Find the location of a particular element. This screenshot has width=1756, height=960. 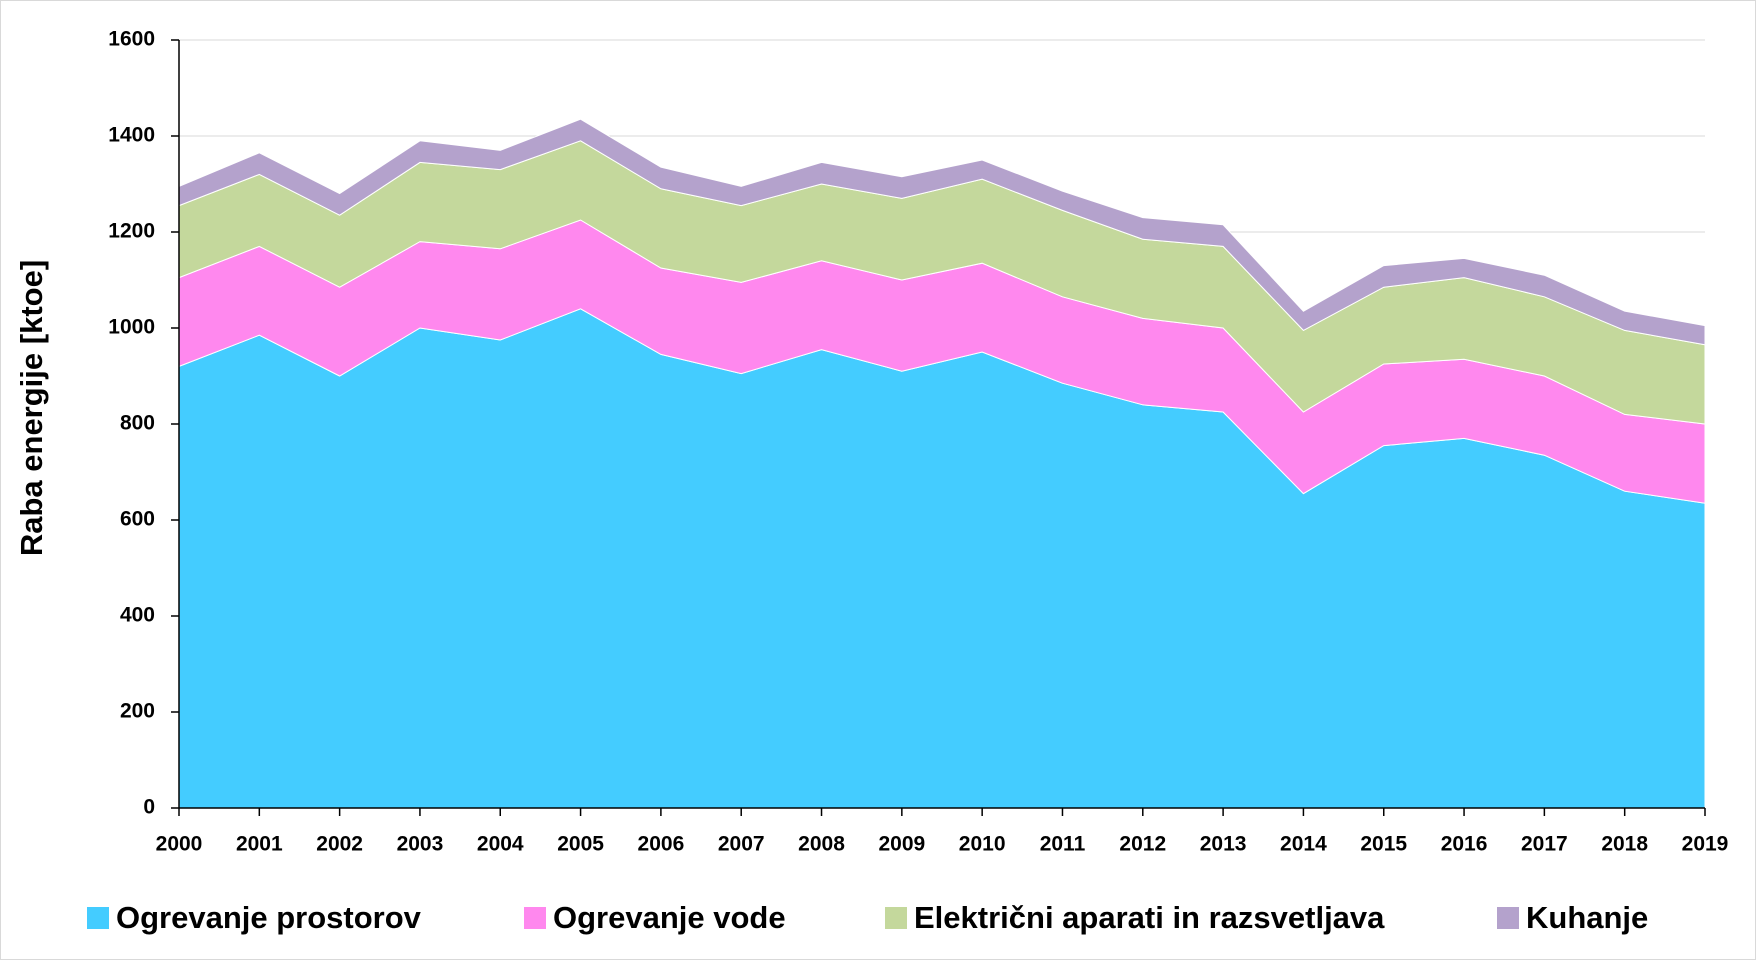

legend-label: Kuhanje is located at coordinates (1587, 917).